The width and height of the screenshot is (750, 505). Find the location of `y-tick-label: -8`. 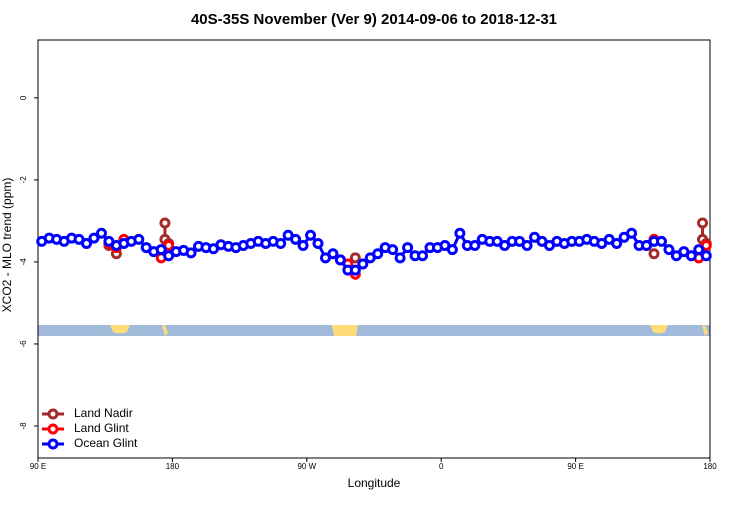

y-tick-label: -8 is located at coordinates (23, 426).